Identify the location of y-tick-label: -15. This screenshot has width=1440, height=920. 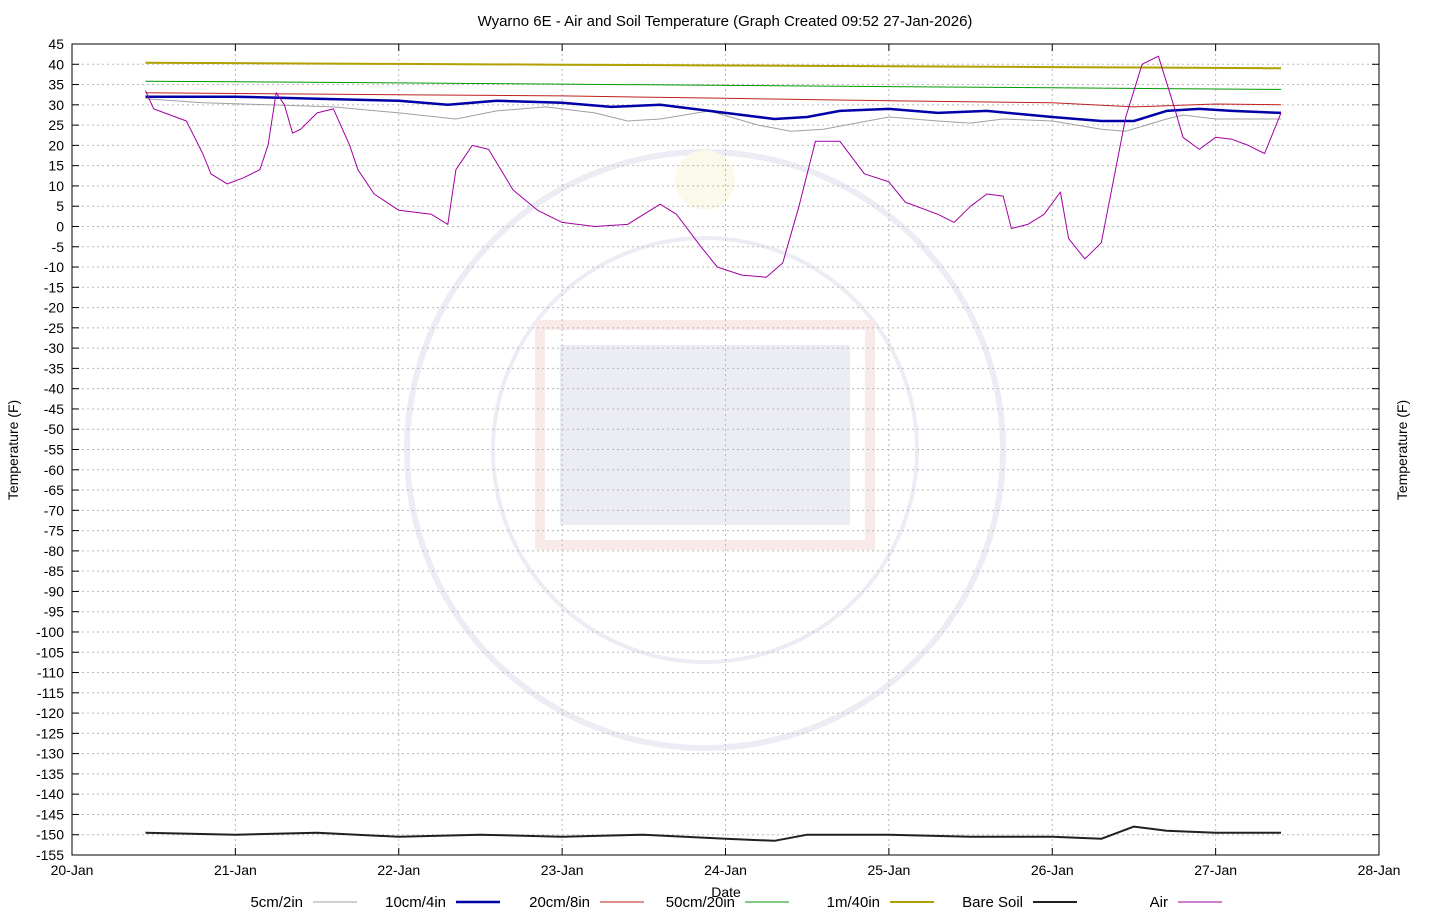
(54, 287).